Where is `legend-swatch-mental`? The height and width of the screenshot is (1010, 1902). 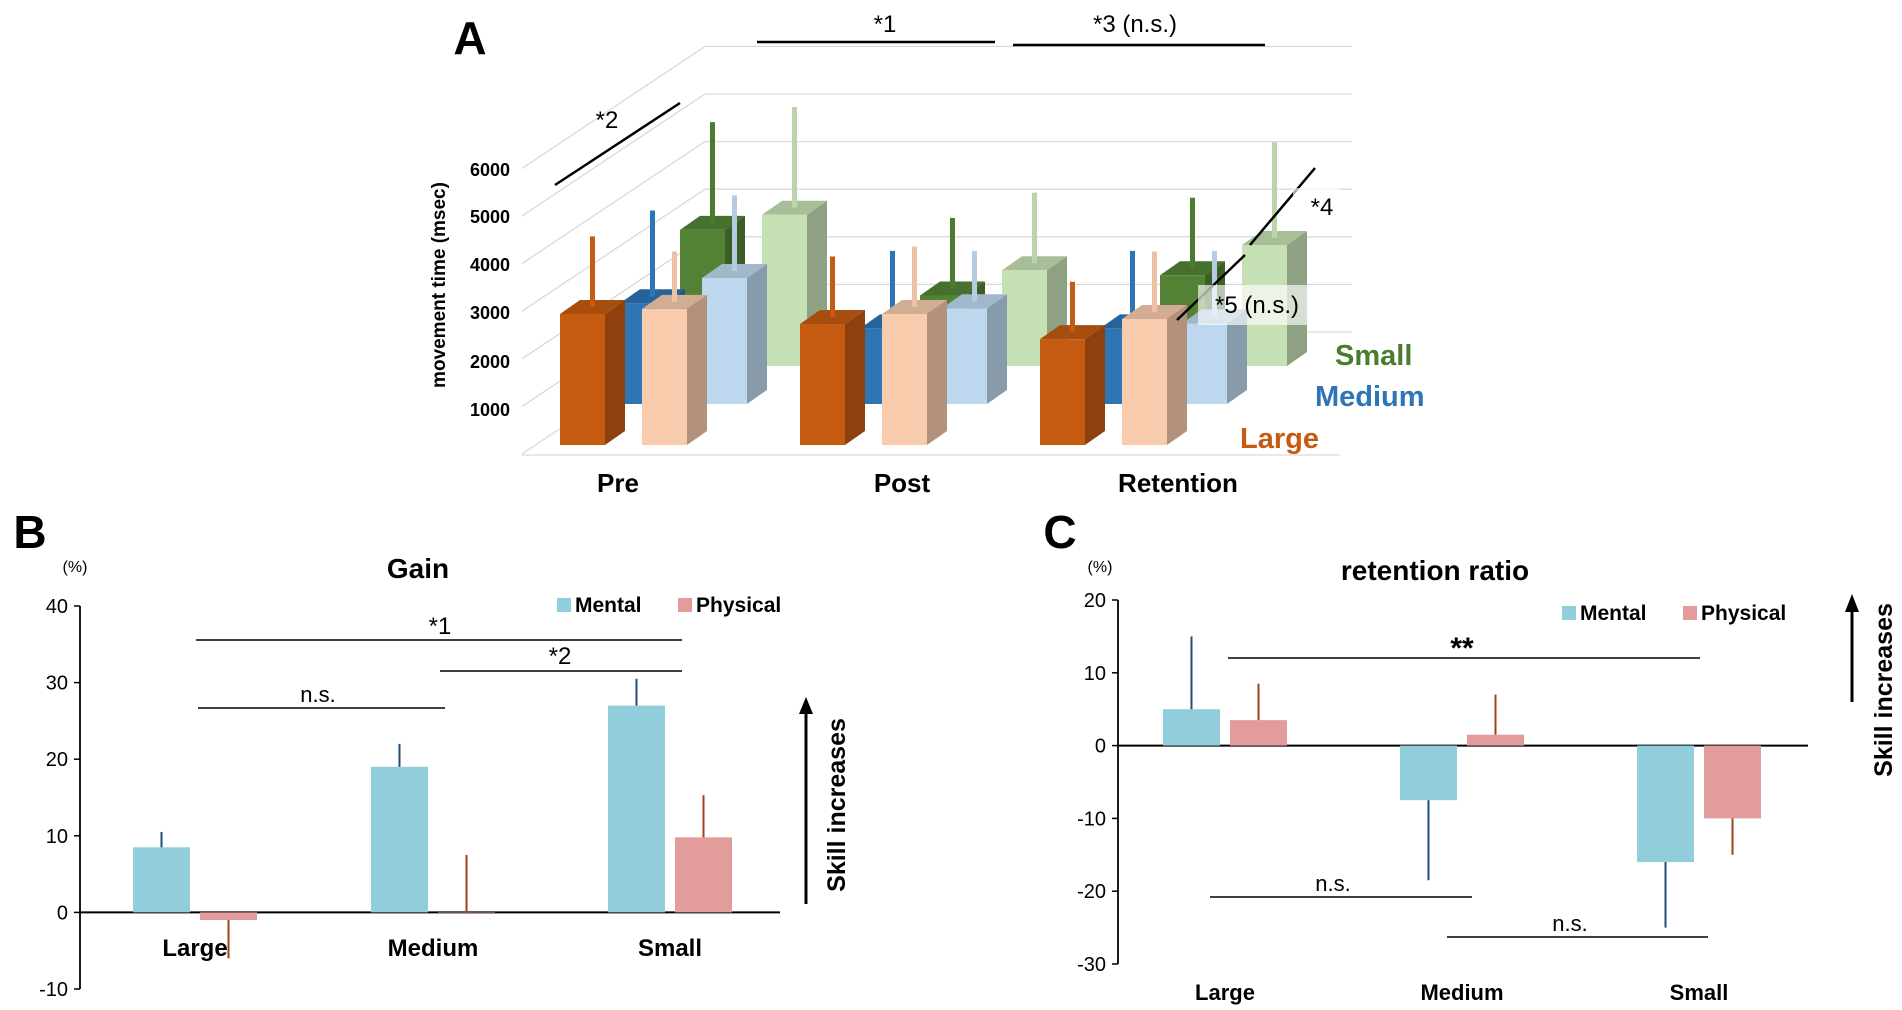
legend-swatch-mental is located at coordinates (564, 605).